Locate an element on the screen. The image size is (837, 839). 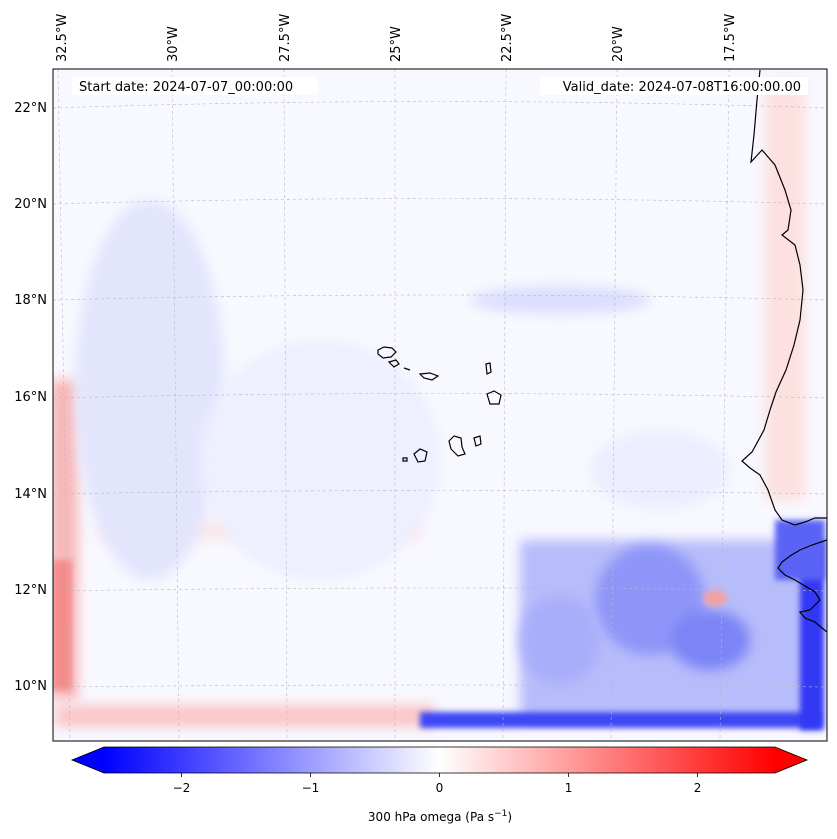
lat-label: 22°N is located at coordinates (30, 108).